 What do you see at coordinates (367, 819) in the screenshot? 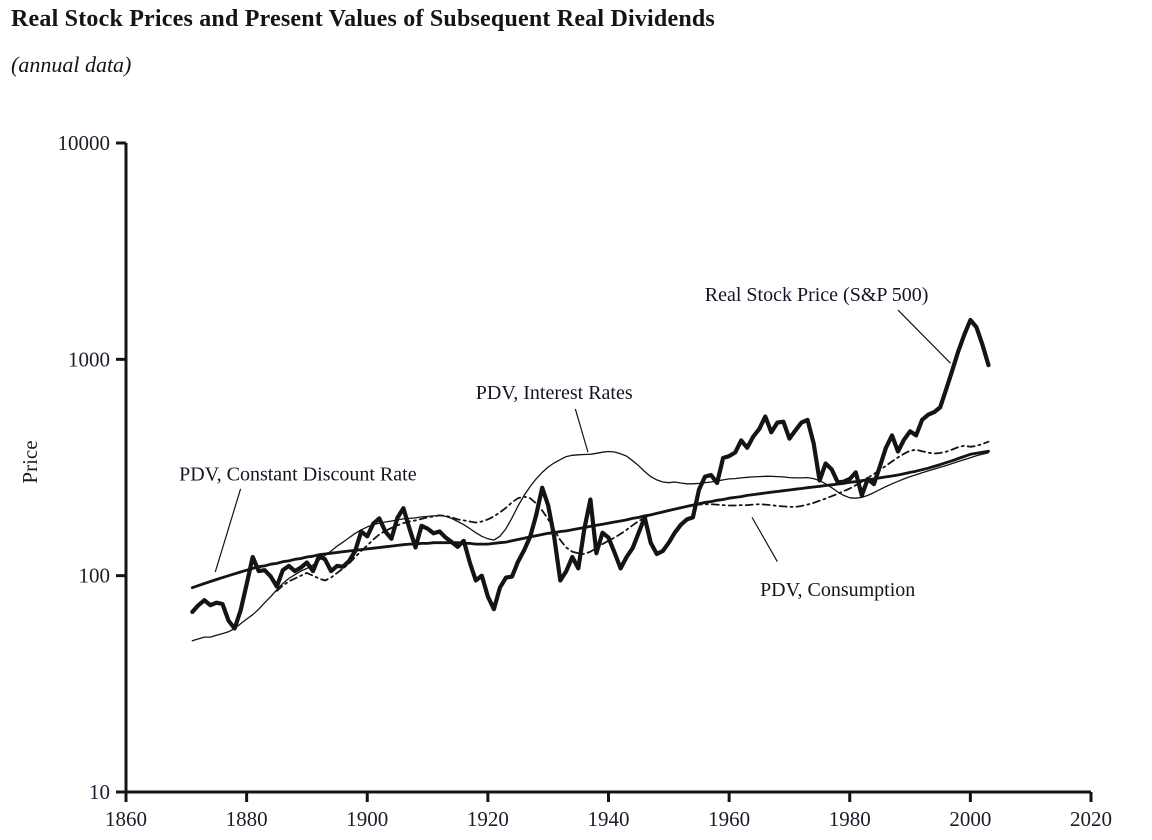
I see `x-tick-label: 1900` at bounding box center [367, 819].